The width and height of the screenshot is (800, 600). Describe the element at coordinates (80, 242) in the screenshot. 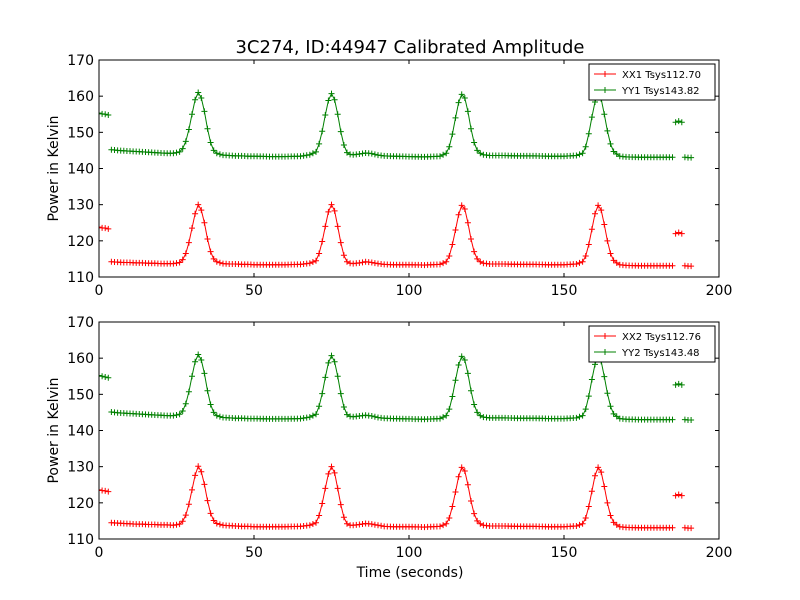

I see `y-tick-label: 120` at that location.